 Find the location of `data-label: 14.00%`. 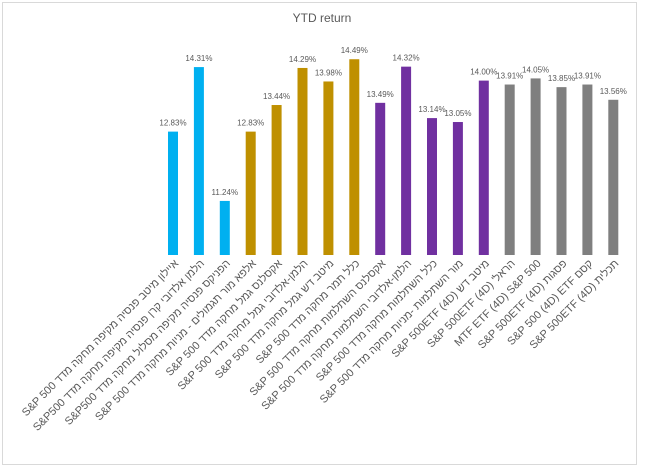

data-label: 14.00% is located at coordinates (483, 72).